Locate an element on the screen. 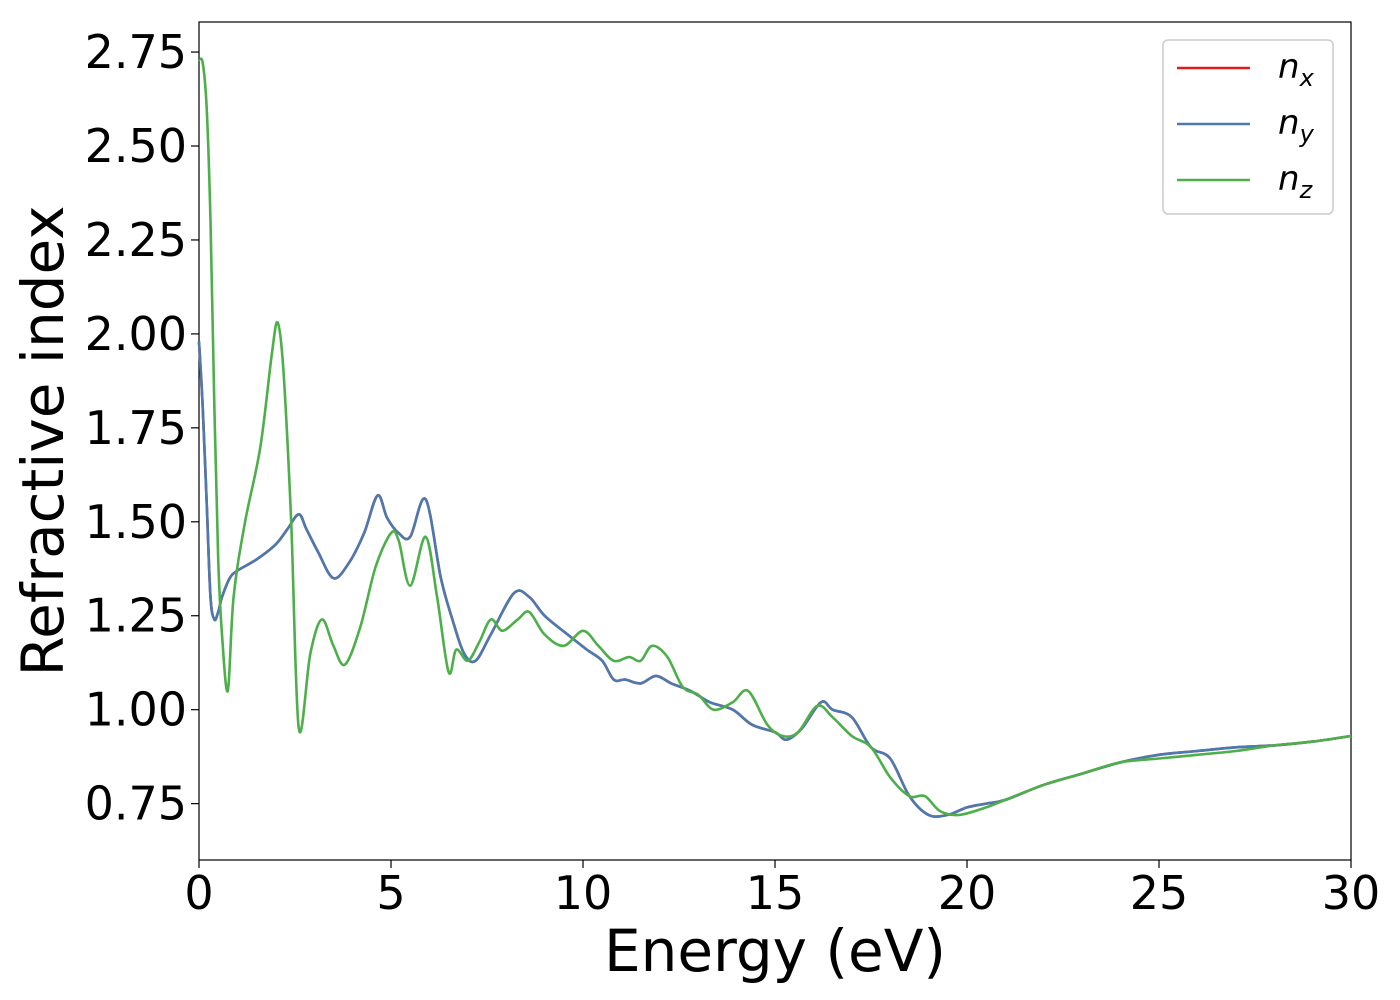 The width and height of the screenshot is (1400, 1000). y-tick-label: 2.50 is located at coordinates (136, 146).